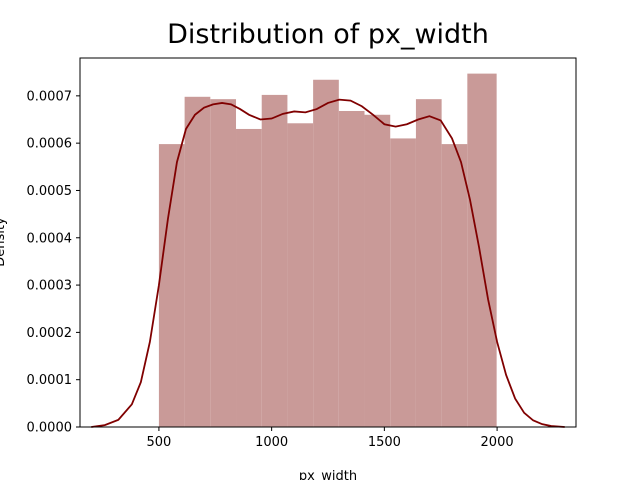 The height and width of the screenshot is (480, 640). What do you see at coordinates (50, 191) in the screenshot?
I see `y-tick-label: 0.0005` at bounding box center [50, 191].